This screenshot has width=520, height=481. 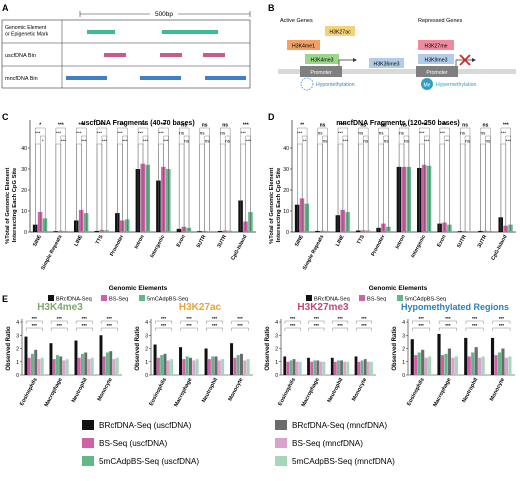 I want to click on category-label: SINE, so click(x=299, y=241).